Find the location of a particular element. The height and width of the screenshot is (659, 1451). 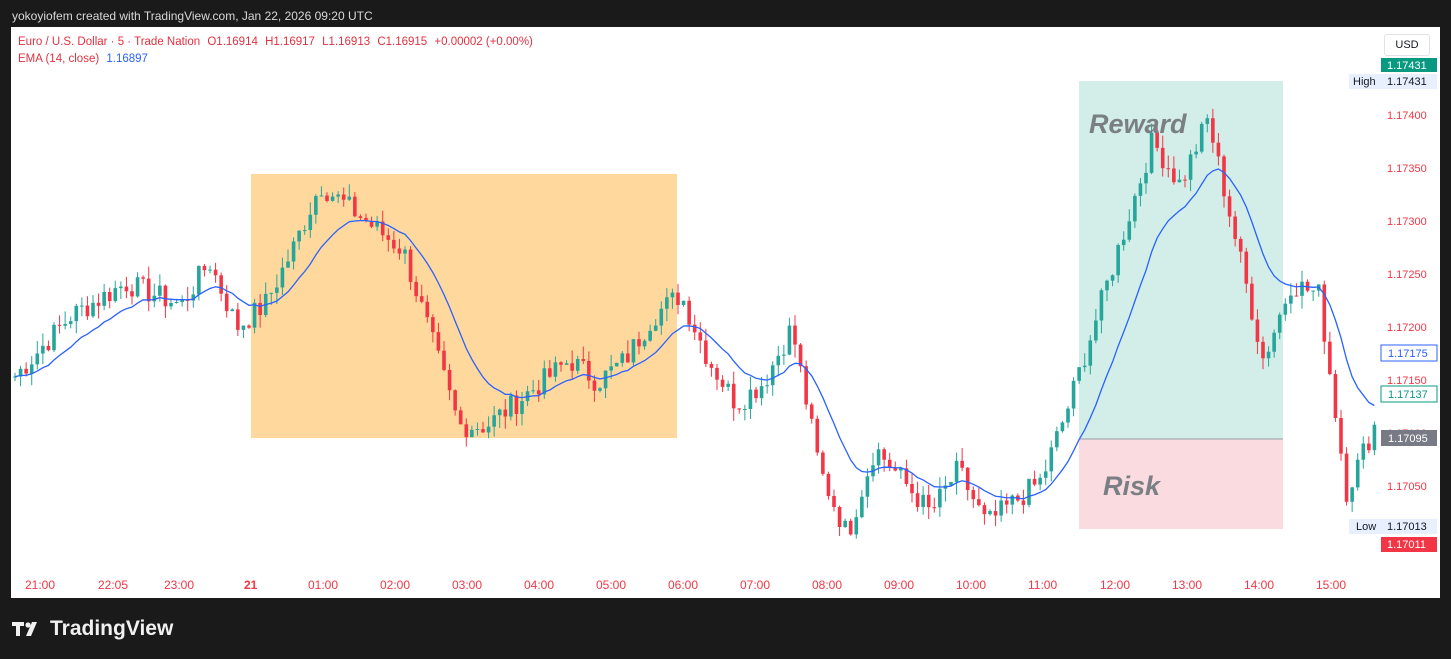

ohlc-close: C1.16915 is located at coordinates (402, 42).